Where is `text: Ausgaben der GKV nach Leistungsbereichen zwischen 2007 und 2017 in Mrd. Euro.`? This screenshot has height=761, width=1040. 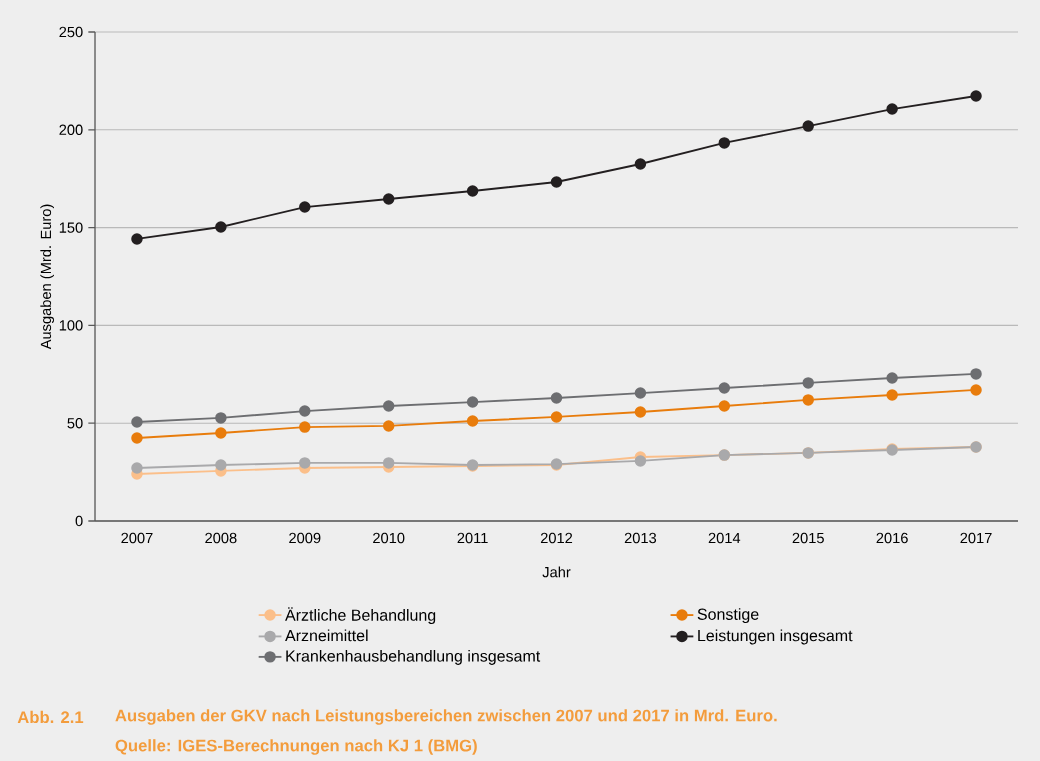
text: Ausgaben der GKV nach Leistungsbereichen zwischen 2007 und 2017 in Mrd. Euro. is located at coordinates (446, 717).